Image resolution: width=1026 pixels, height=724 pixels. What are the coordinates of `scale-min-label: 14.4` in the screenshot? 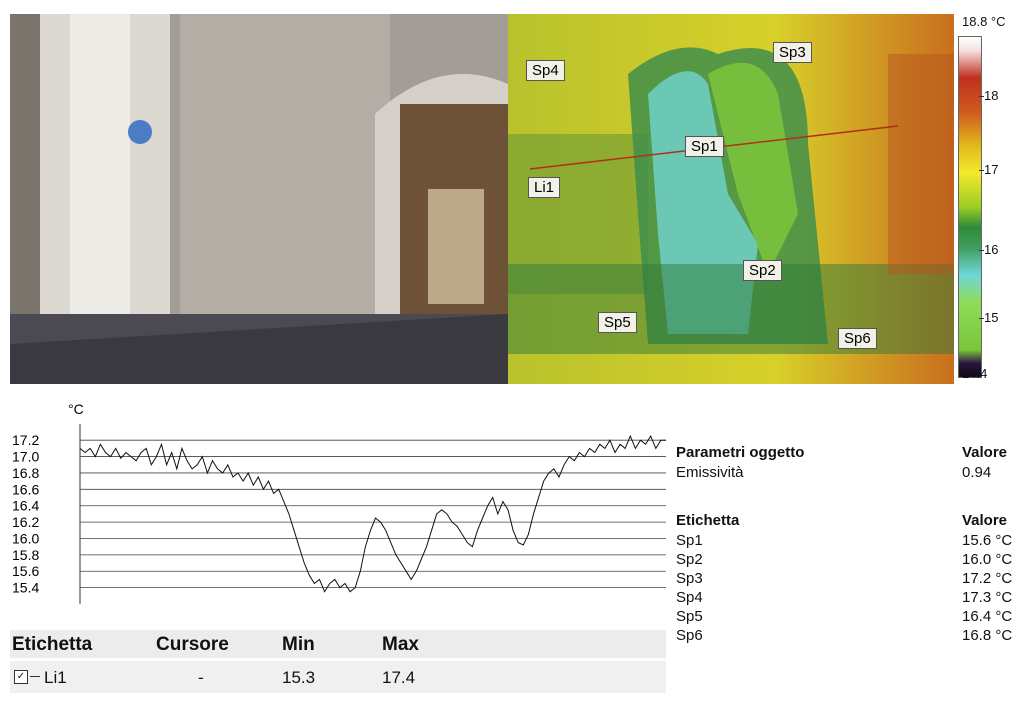 It's located at (975, 373).